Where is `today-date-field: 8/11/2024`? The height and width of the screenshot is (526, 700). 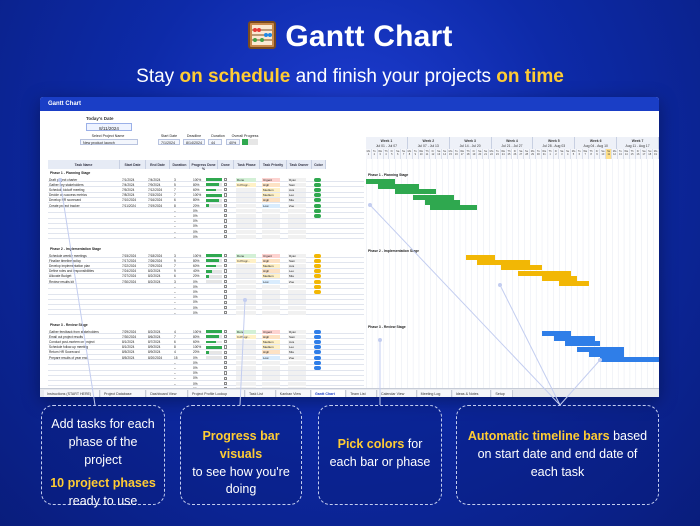 today-date-field: 8/11/2024 is located at coordinates (109, 127).